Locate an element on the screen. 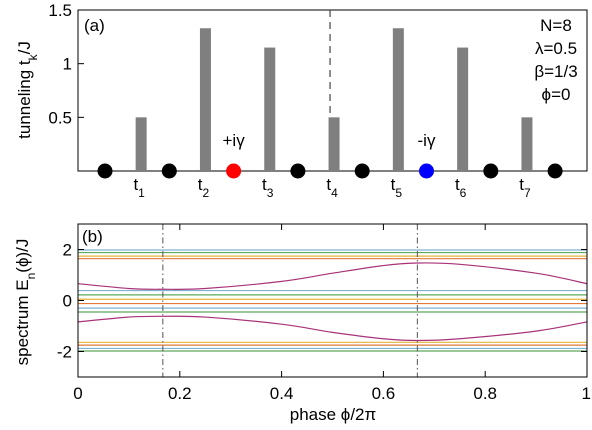 This screenshot has width=592, height=430. panel-a-param: N=8 is located at coordinates (556, 25).